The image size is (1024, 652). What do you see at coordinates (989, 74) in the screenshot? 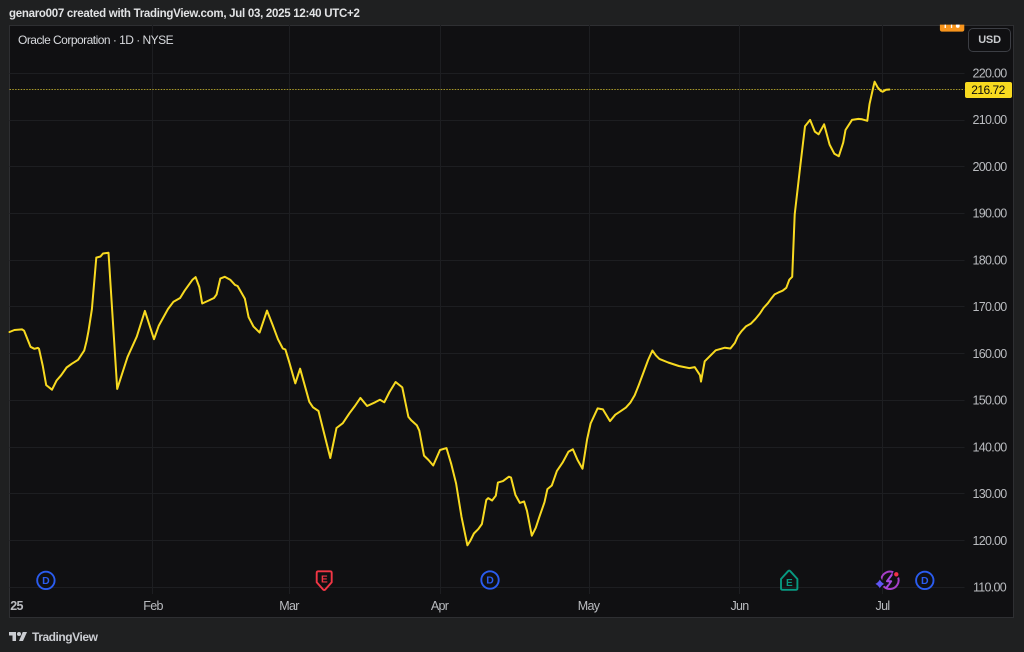
I see `svg-text: 220.00` at bounding box center [989, 74].